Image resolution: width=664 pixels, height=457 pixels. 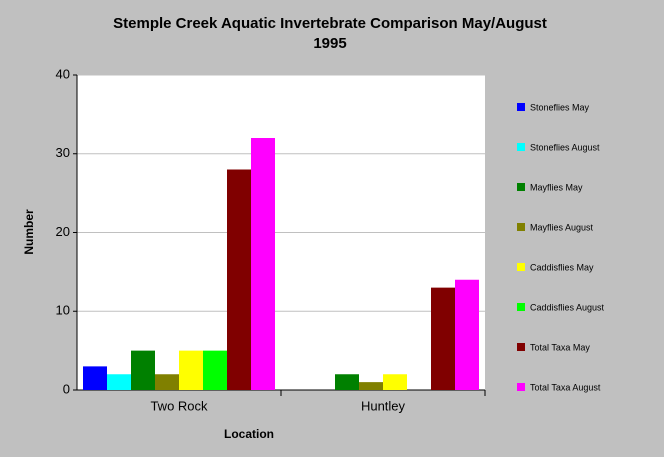 I want to click on y-tick-label: 0, so click(x=66, y=388).